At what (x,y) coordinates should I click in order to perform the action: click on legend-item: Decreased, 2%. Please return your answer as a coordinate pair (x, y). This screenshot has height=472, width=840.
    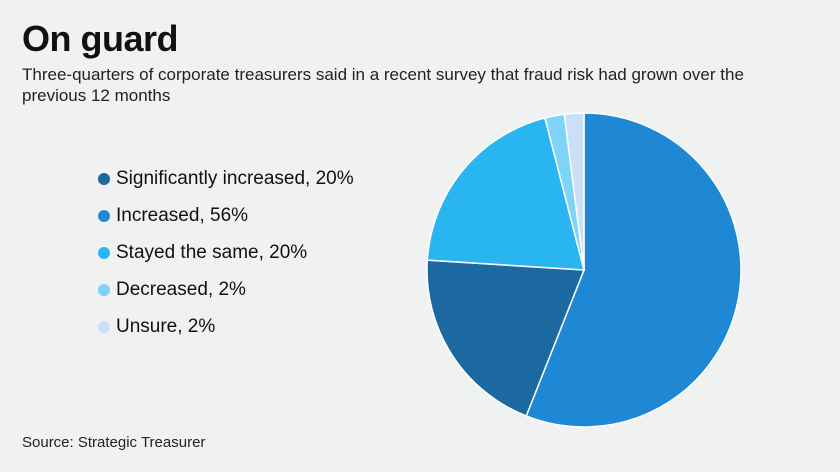
    Looking at the image, I should click on (226, 289).